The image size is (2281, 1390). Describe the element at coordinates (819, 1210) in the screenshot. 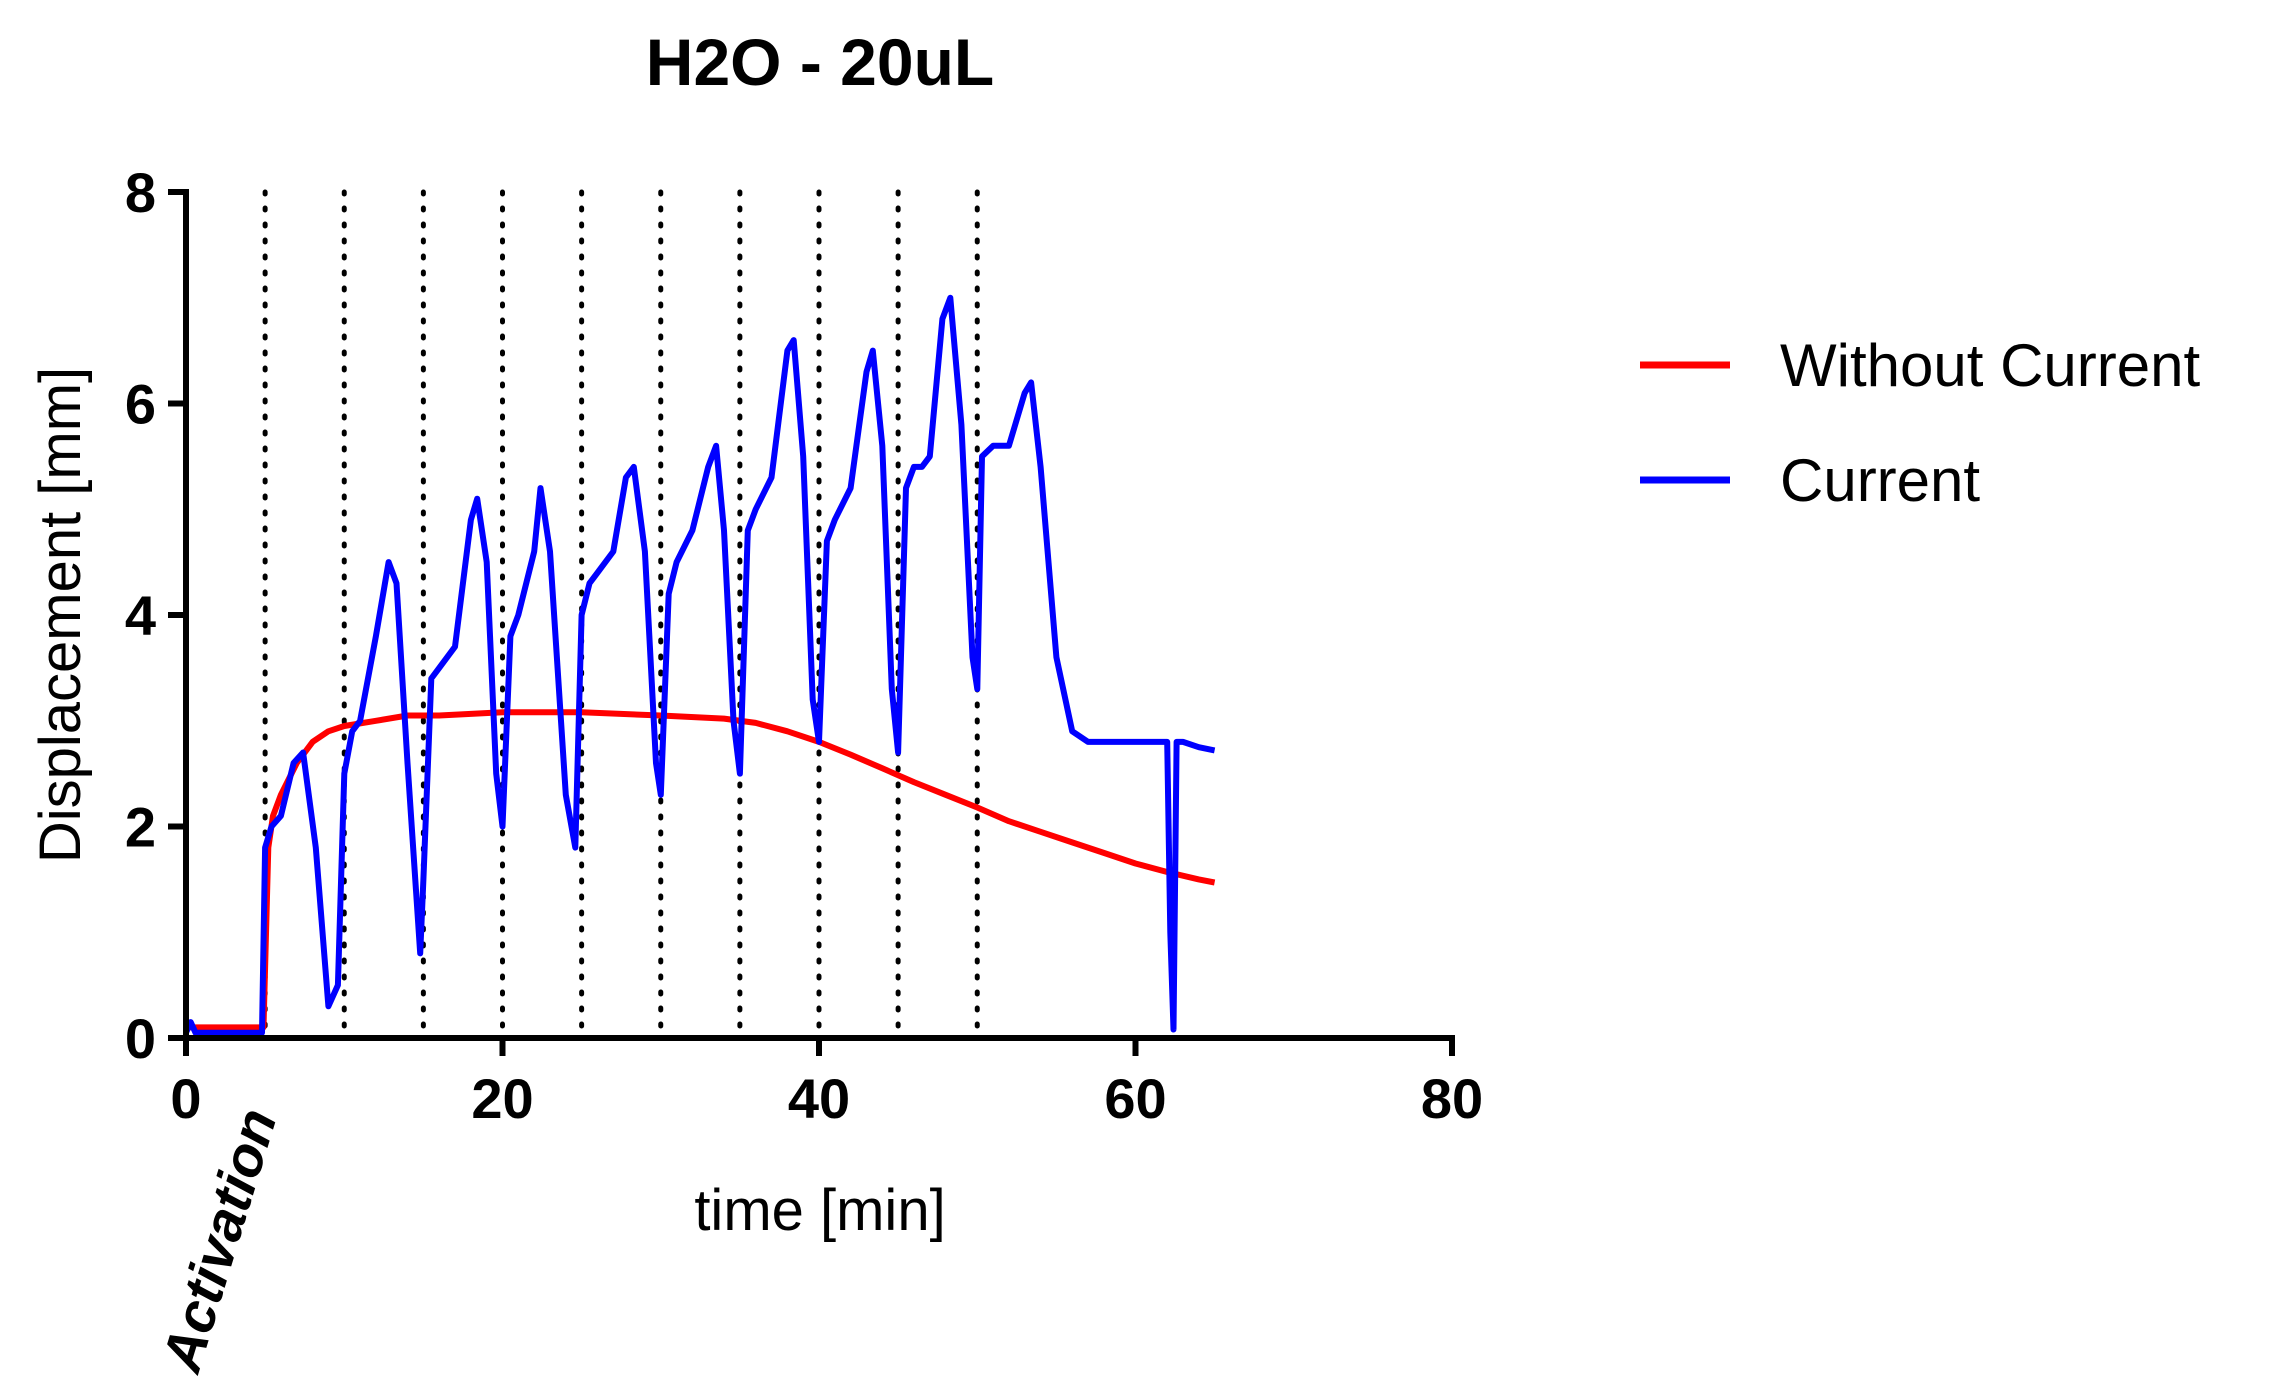

I see `x-axis-label: time [min]` at that location.